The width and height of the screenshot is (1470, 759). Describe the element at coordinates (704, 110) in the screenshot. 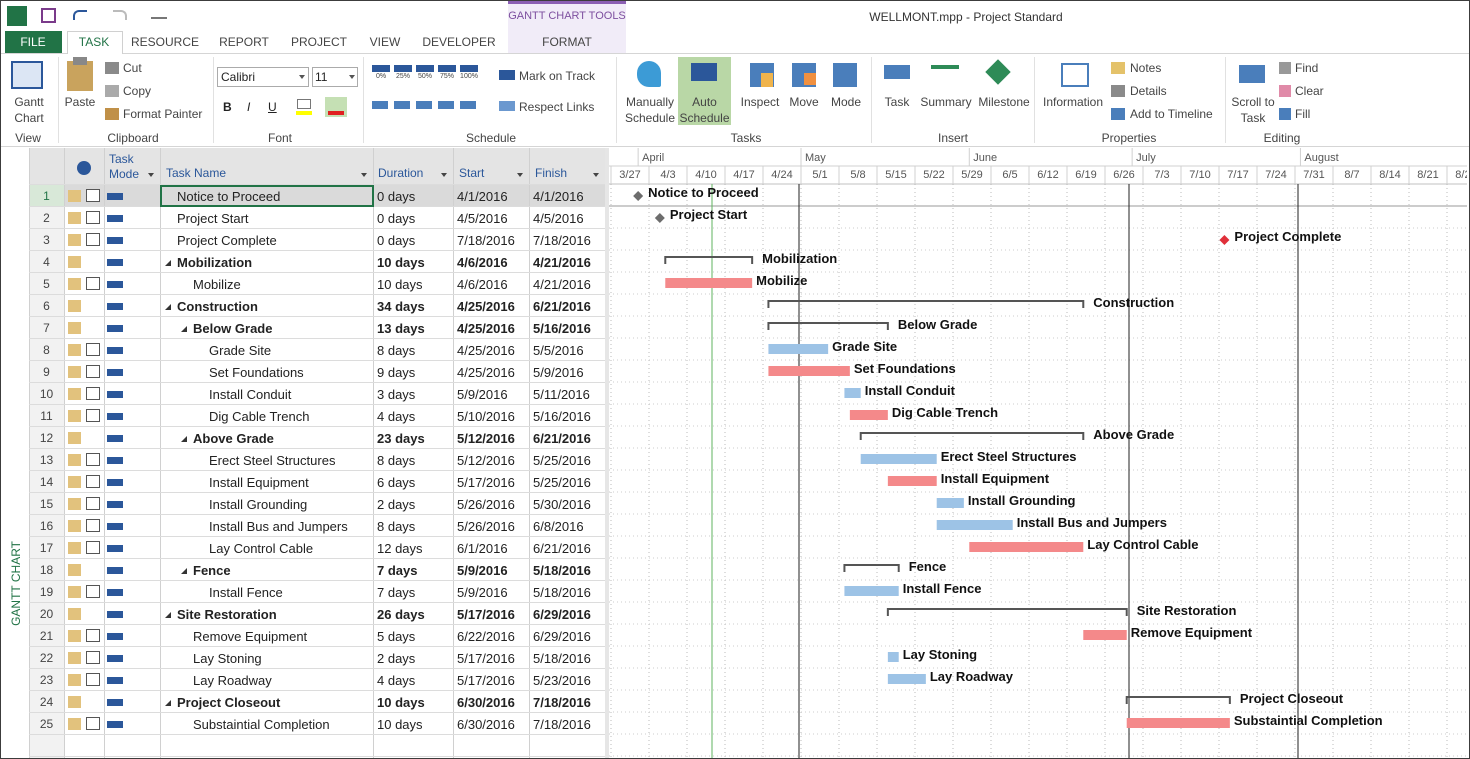

I see `ribbon-button: Auto Schedule` at that location.